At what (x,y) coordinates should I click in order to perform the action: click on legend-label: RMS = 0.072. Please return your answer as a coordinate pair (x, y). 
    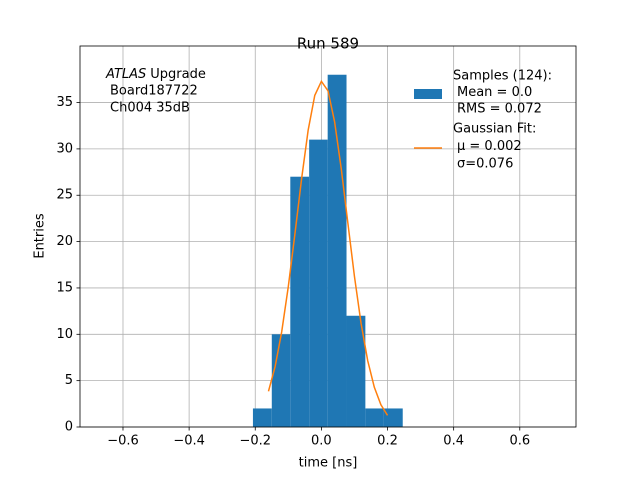
    Looking at the image, I should click on (499, 109).